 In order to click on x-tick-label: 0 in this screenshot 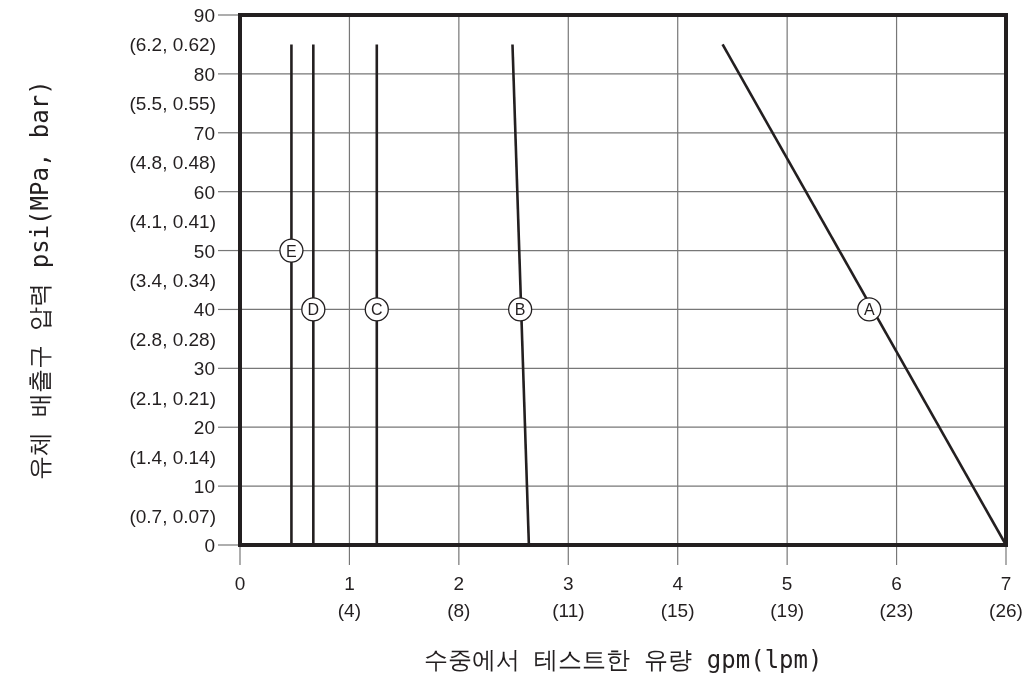, I will do `click(240, 583)`.